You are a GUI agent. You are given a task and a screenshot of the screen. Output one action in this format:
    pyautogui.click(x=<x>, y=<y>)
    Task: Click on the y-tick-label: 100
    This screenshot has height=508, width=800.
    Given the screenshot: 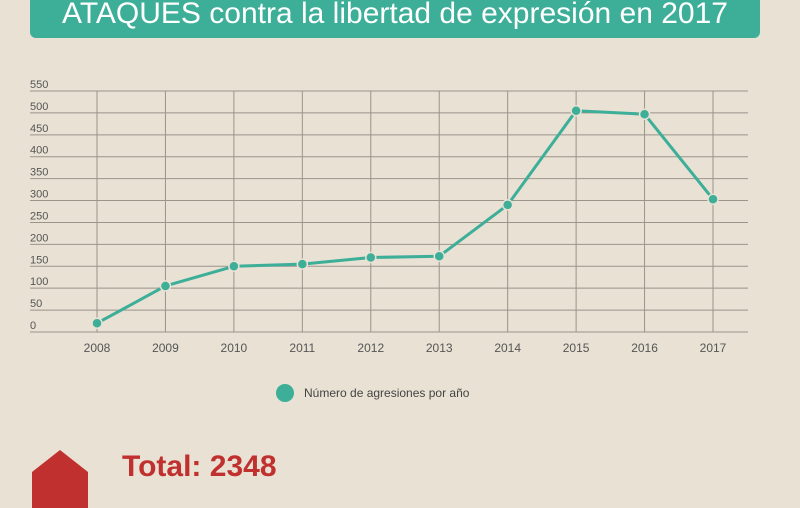 What is the action you would take?
    pyautogui.click(x=39, y=282)
    